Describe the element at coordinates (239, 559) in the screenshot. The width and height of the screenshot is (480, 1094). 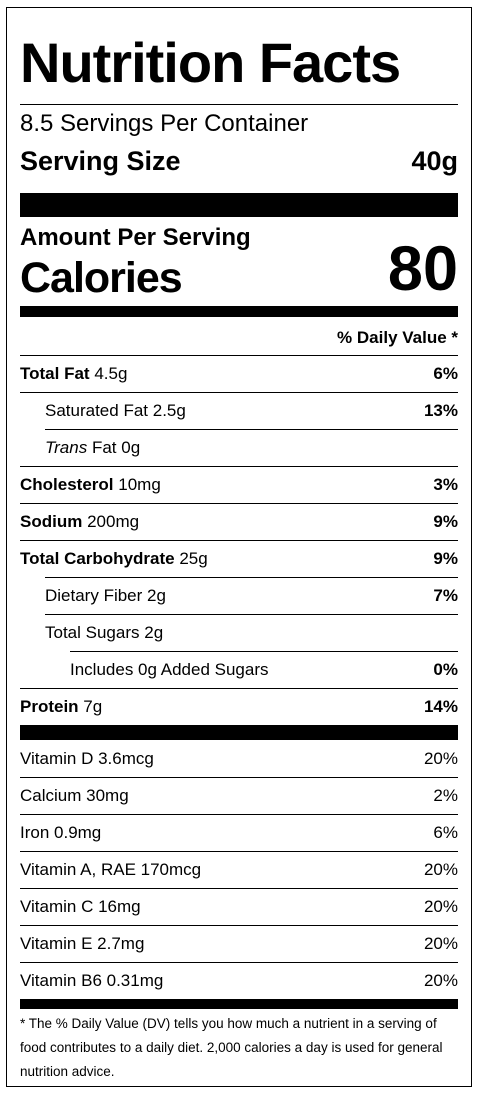
I see `nutrient-row-total-carbohydrate: Total Carbohydrate 25g 9%` at that location.